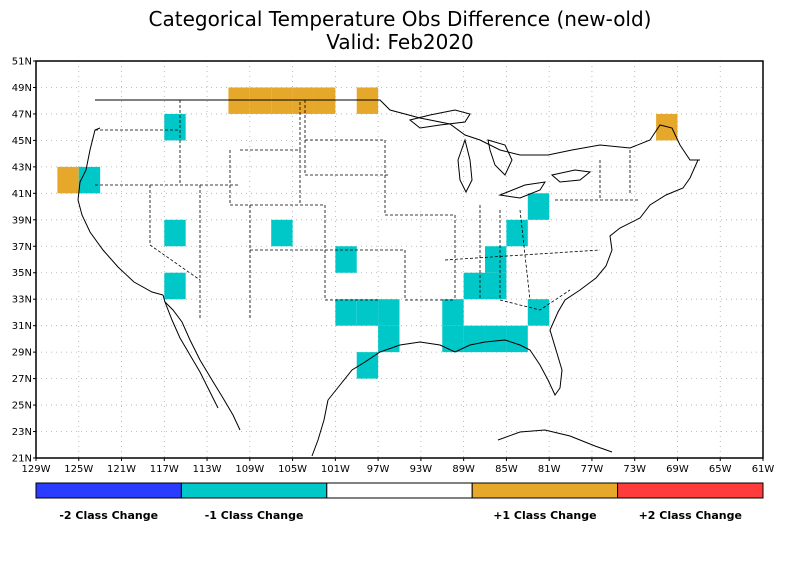 This screenshot has width=800, height=568. Describe the element at coordinates (108, 515) in the screenshot. I see `legend-label: -2 Class Change` at that location.